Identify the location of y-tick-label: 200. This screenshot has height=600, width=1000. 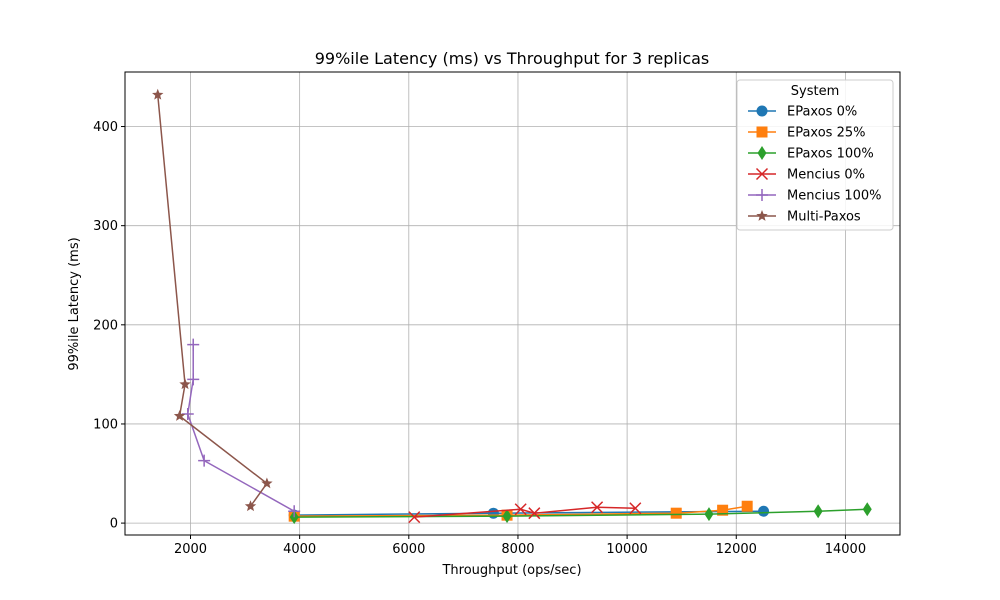
(105, 325).